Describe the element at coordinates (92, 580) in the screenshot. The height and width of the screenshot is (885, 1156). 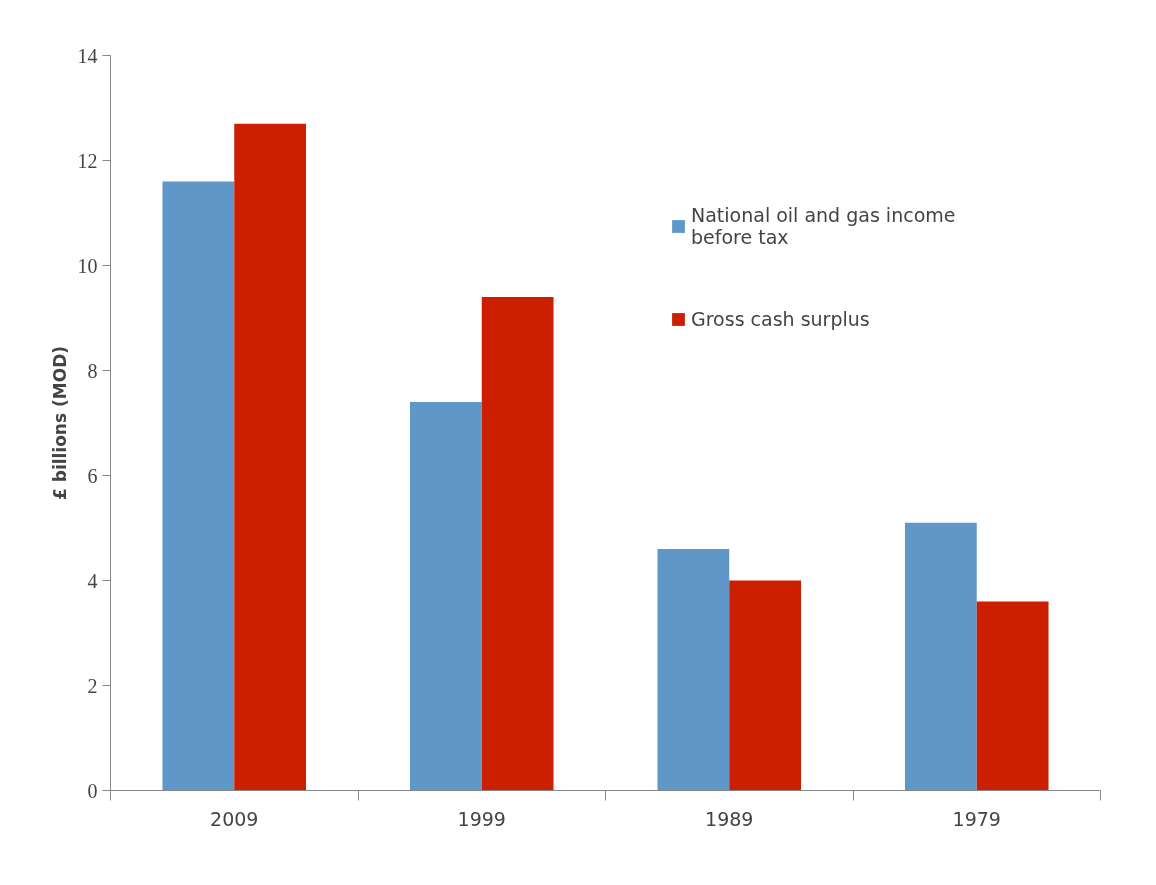
I see `y-tick-label: 4` at that location.